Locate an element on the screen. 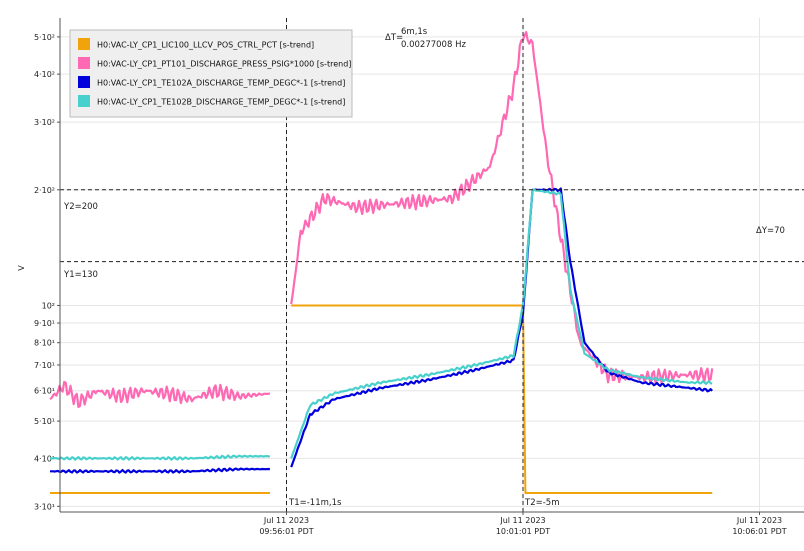 The width and height of the screenshot is (804, 551). y-tick-label-5: 8·10¹ is located at coordinates (44, 343).